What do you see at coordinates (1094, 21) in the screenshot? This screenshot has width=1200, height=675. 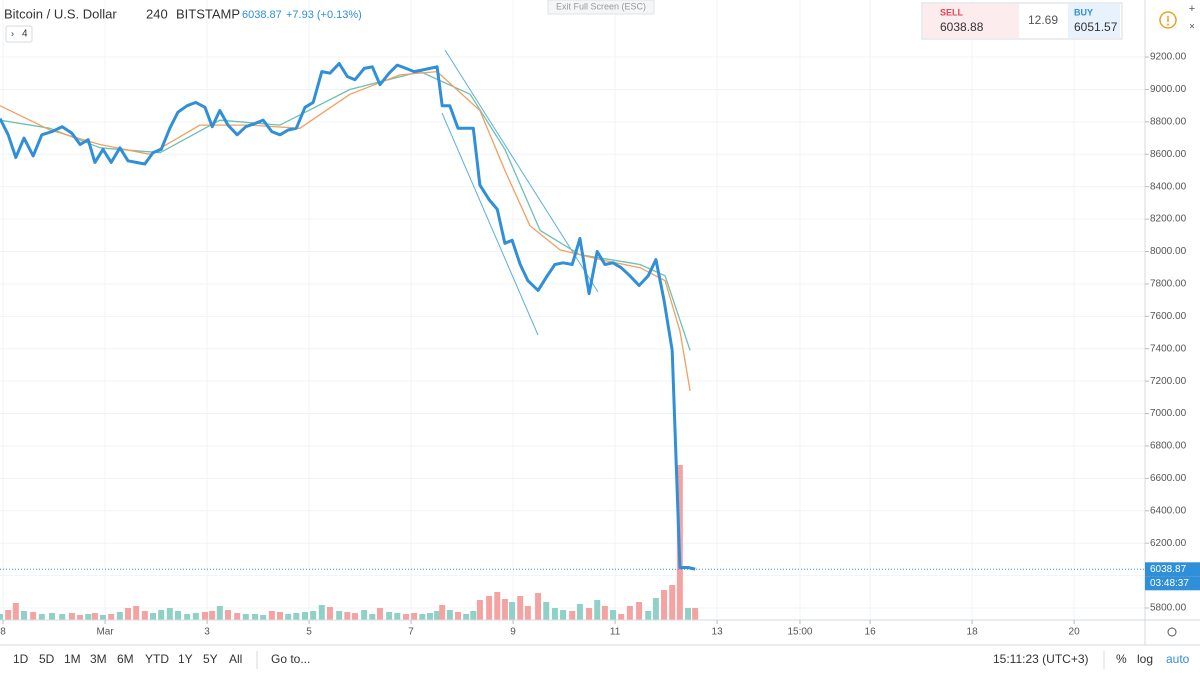 I see `buy-button` at bounding box center [1094, 21].